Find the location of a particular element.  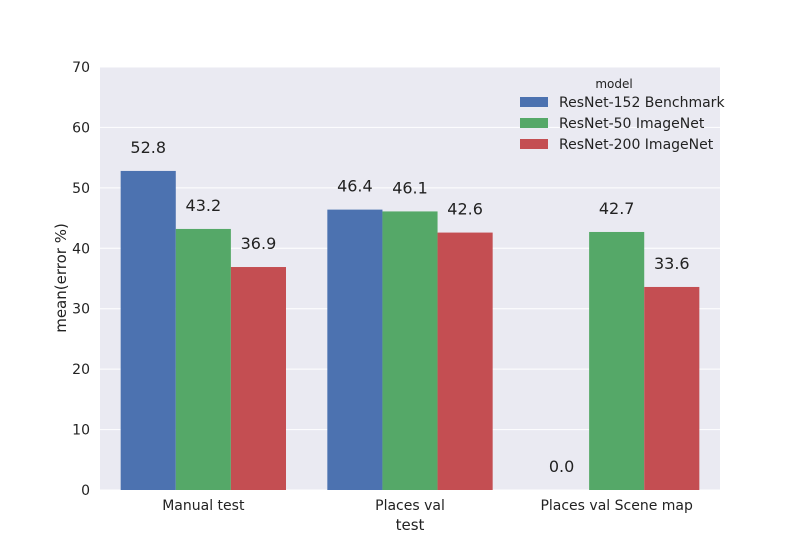

x-tick-label: Manual test is located at coordinates (203, 506).